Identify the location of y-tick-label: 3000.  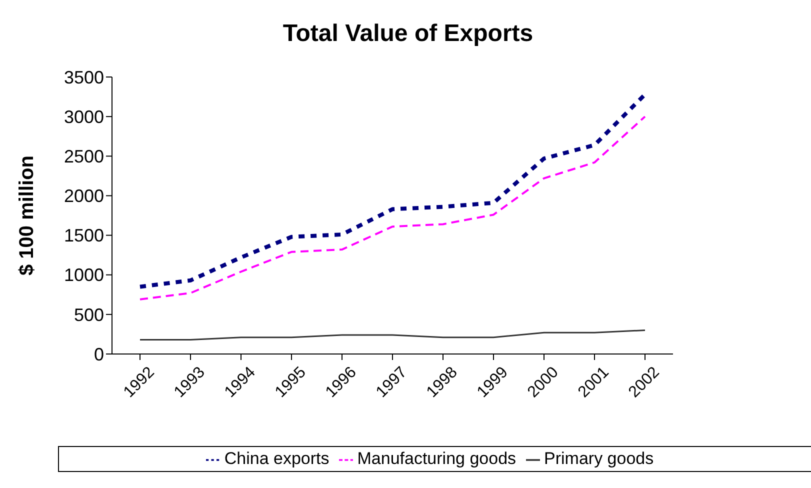
(84, 116).